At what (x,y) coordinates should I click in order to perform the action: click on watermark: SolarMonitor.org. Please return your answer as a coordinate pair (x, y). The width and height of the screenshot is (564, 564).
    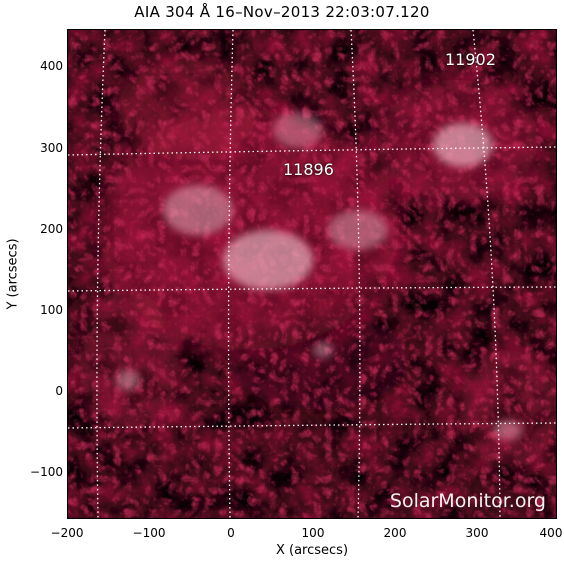
    Looking at the image, I should click on (467, 501).